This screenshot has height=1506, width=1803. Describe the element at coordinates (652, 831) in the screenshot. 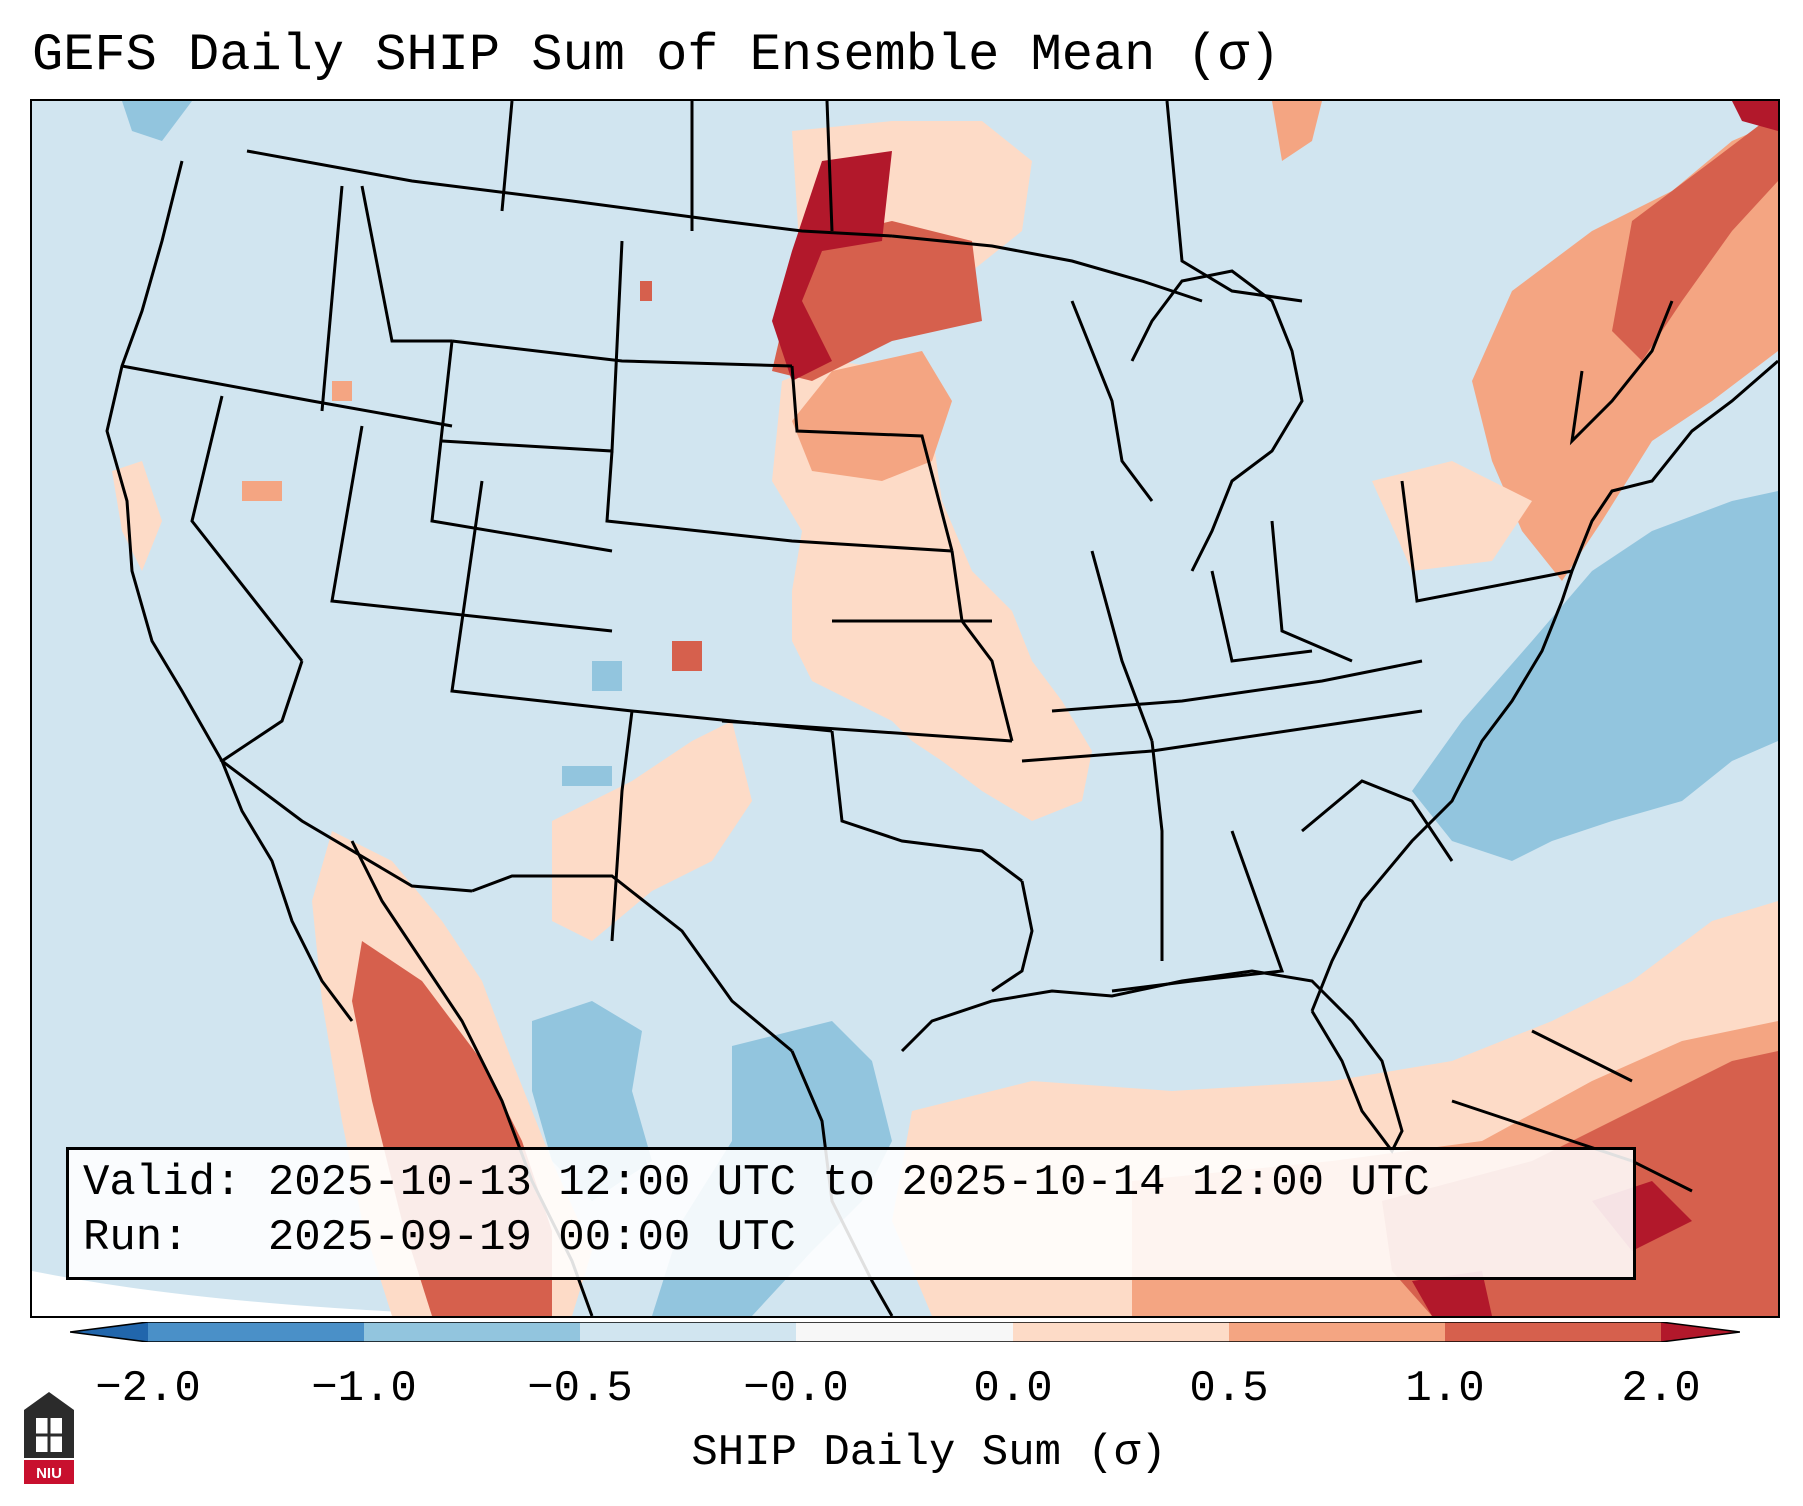

I see `new-mexico-positive-area` at that location.